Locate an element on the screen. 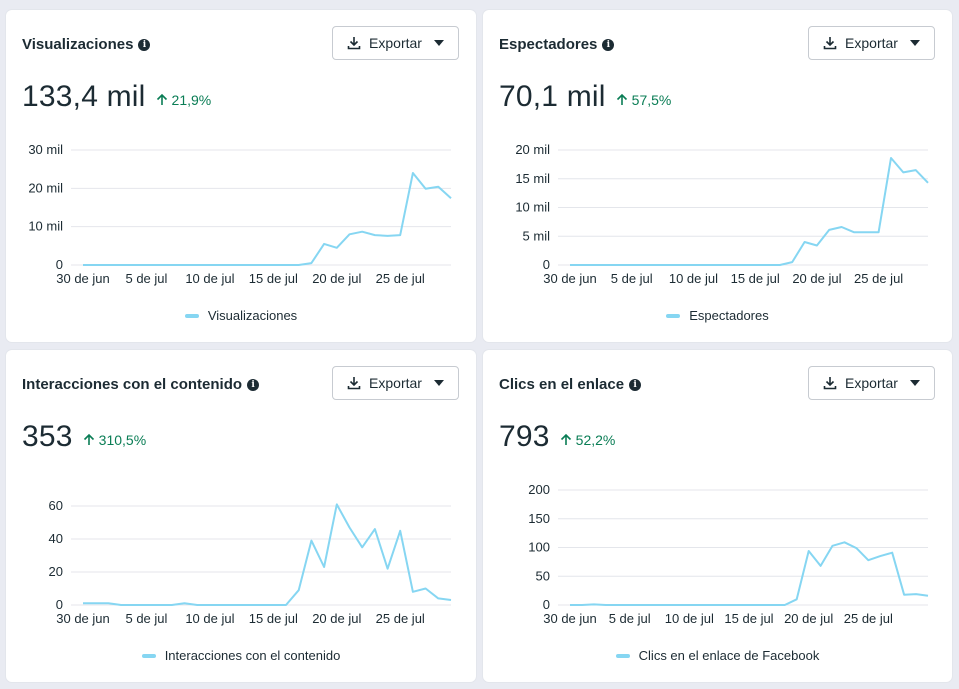  metric-change: 57,5% is located at coordinates (644, 99).